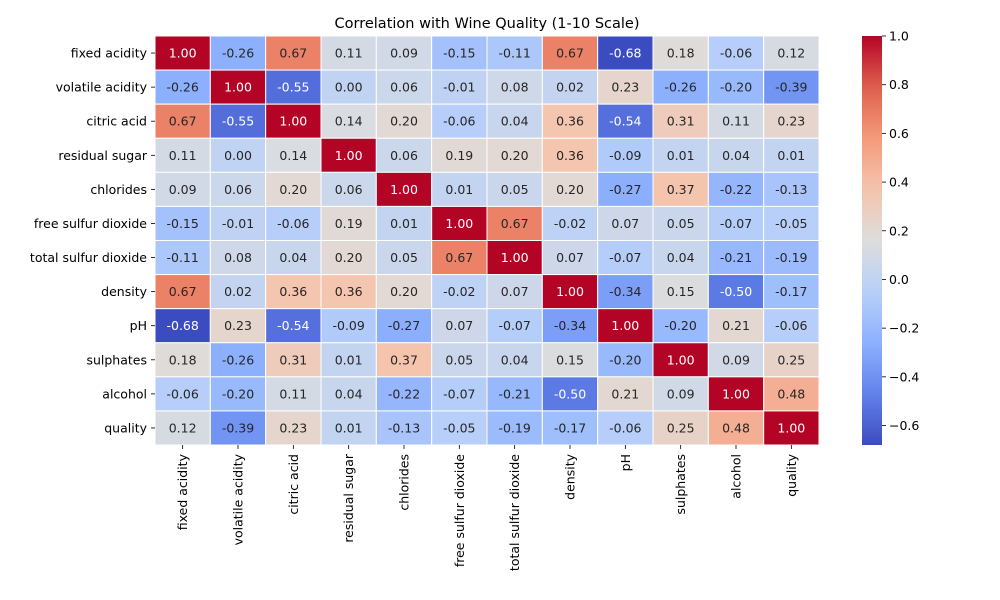  What do you see at coordinates (736, 223) in the screenshot?
I see `cell-value-label: -0.07` at bounding box center [736, 223].